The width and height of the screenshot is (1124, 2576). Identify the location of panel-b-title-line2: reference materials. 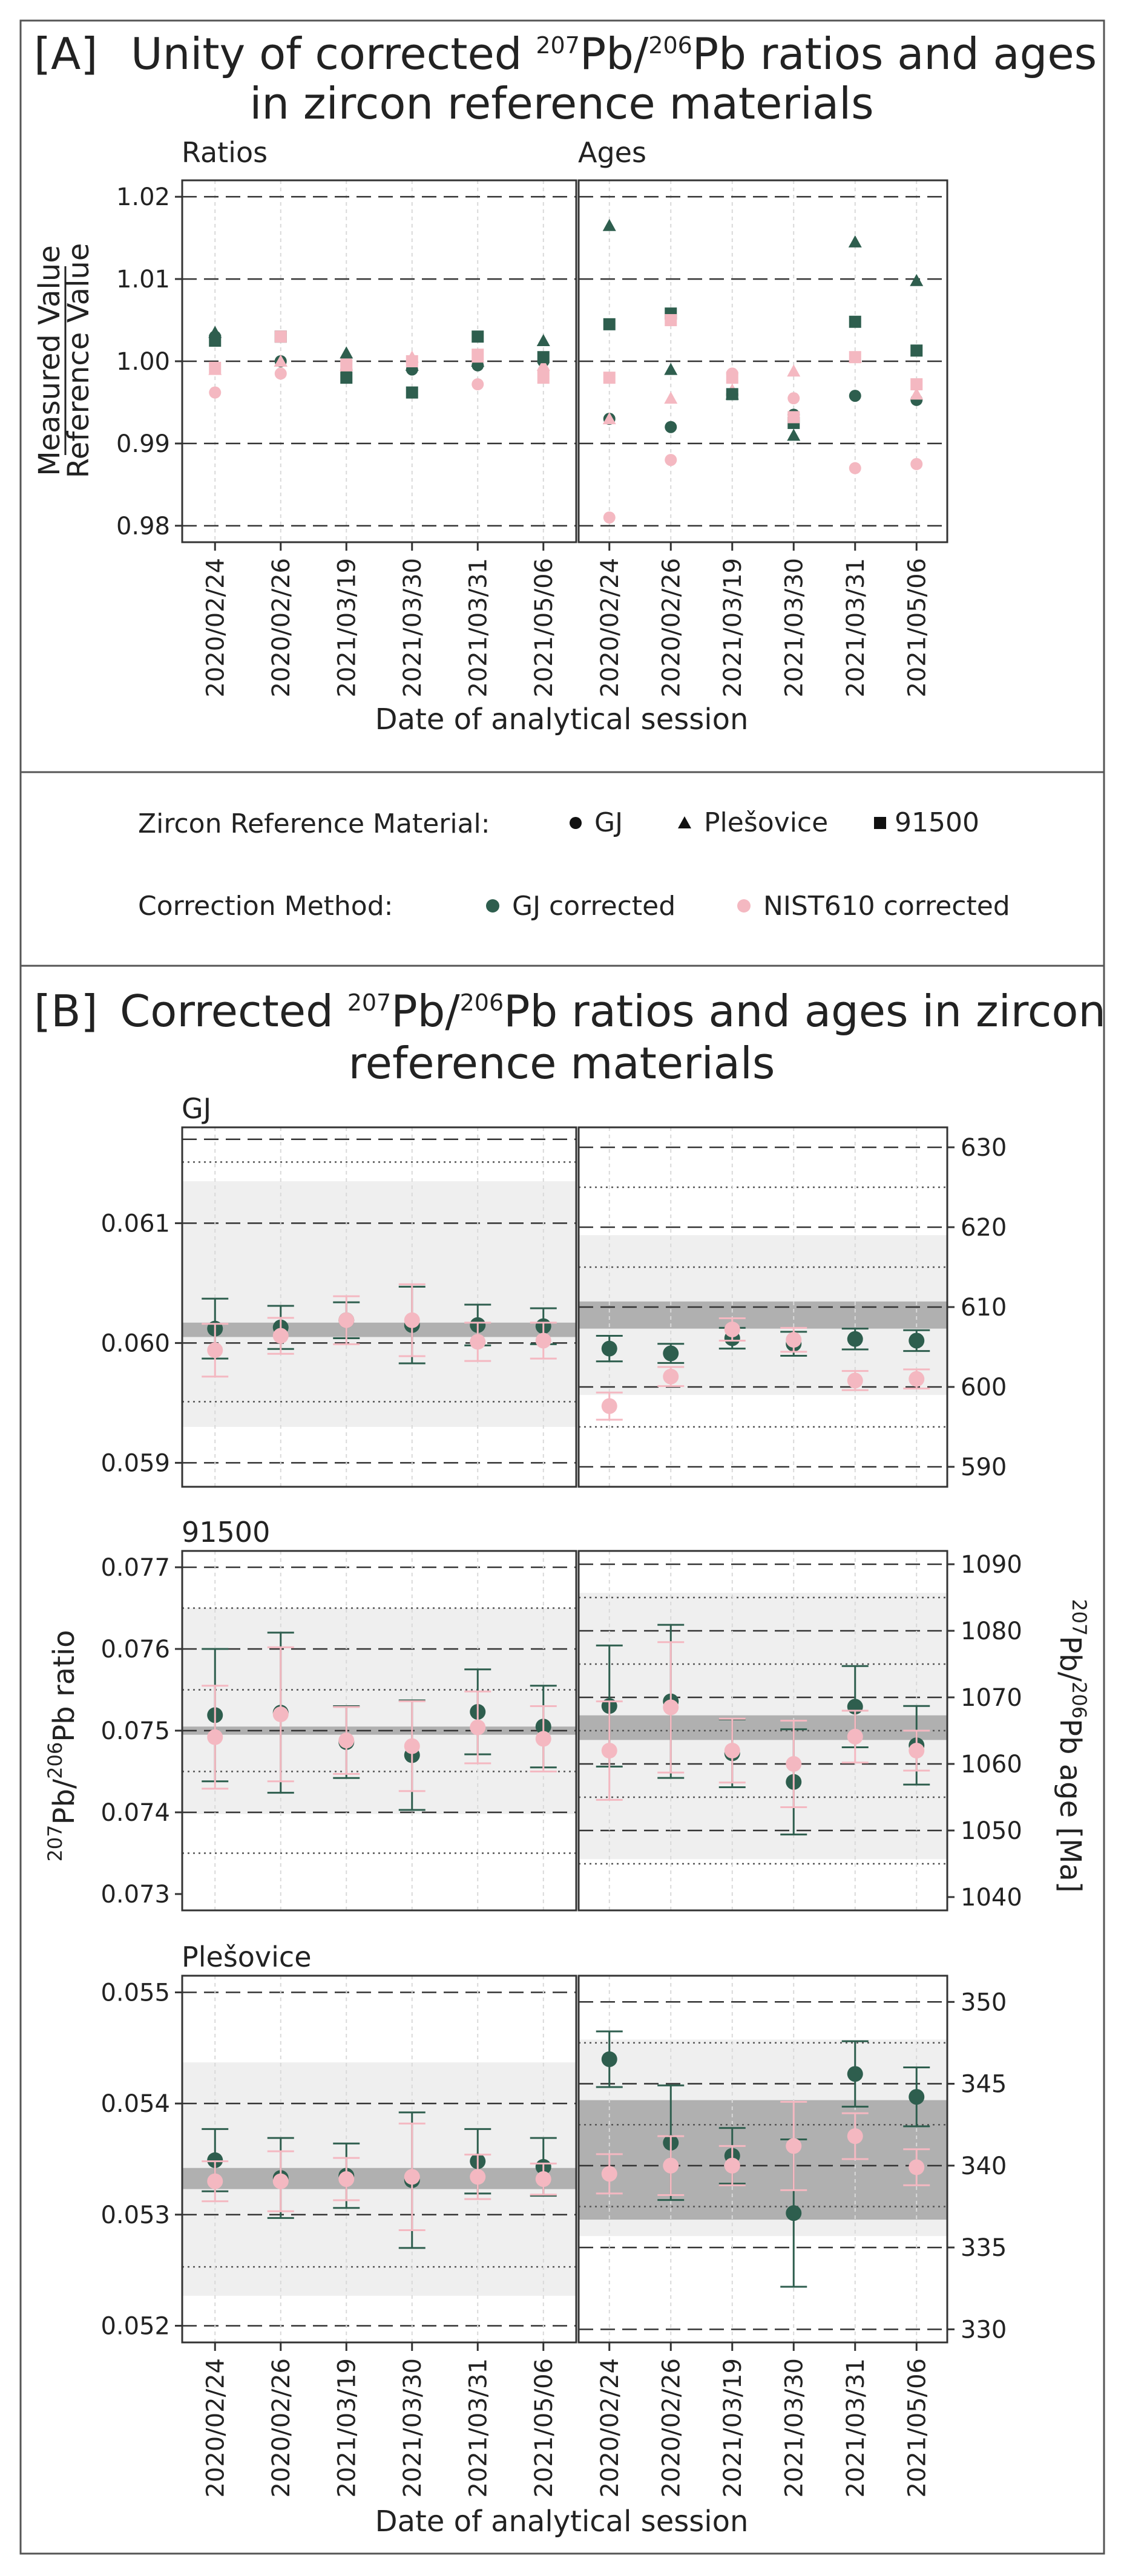
(562, 1063).